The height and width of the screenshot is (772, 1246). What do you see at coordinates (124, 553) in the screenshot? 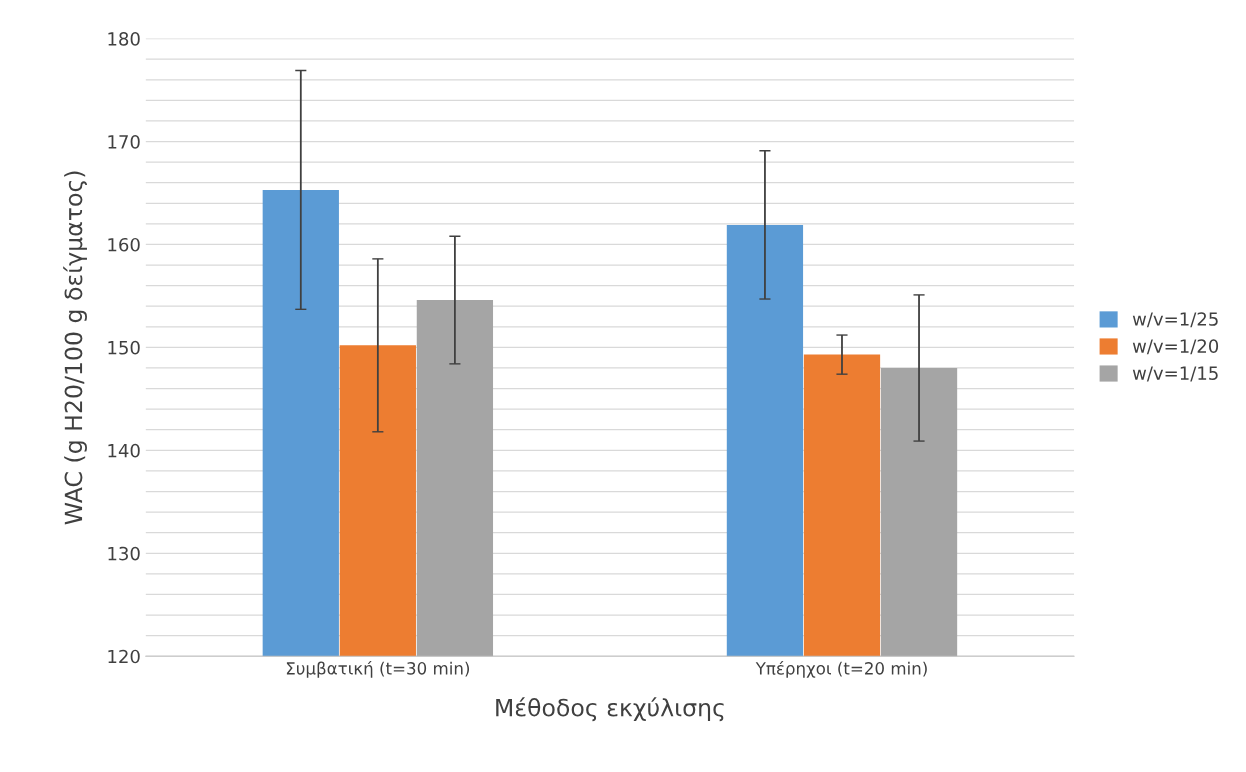
I see `y-tick-label: 130` at bounding box center [124, 553].